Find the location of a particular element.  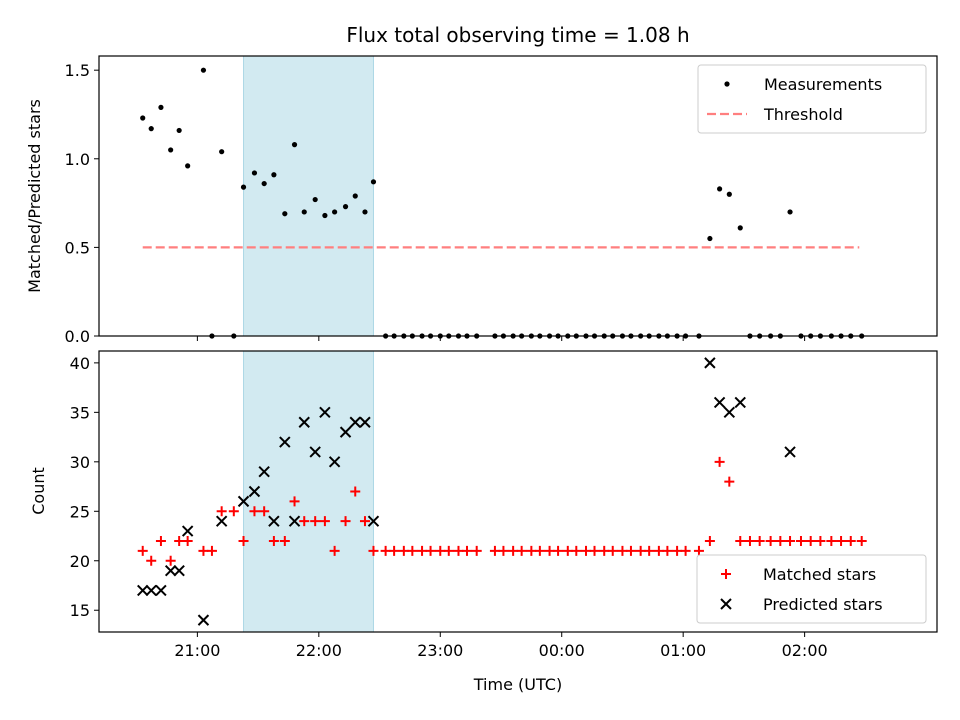

bottom-y-axis-label: Count is located at coordinates (38, 491).